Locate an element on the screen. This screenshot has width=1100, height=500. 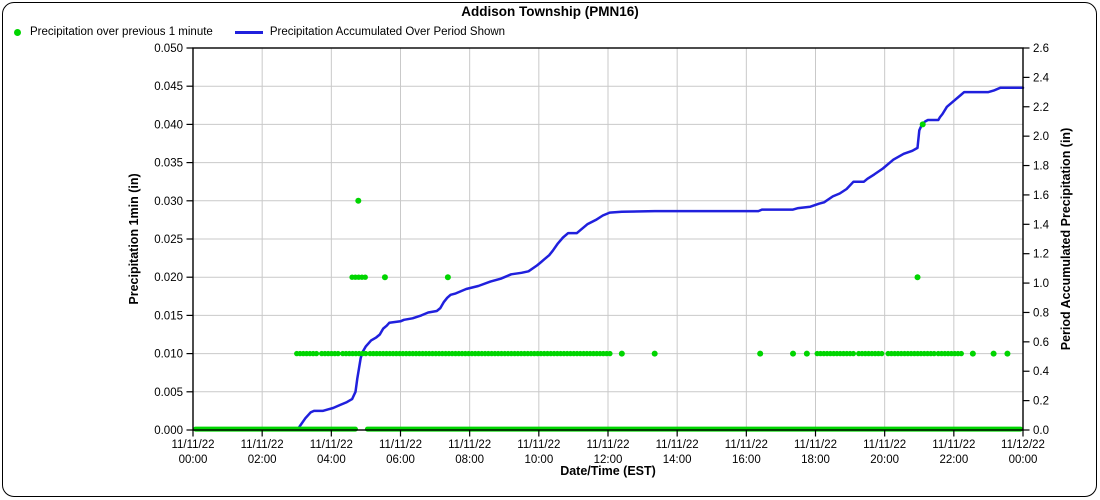
y-left-tick-label: 0.050 is located at coordinates (168, 49).